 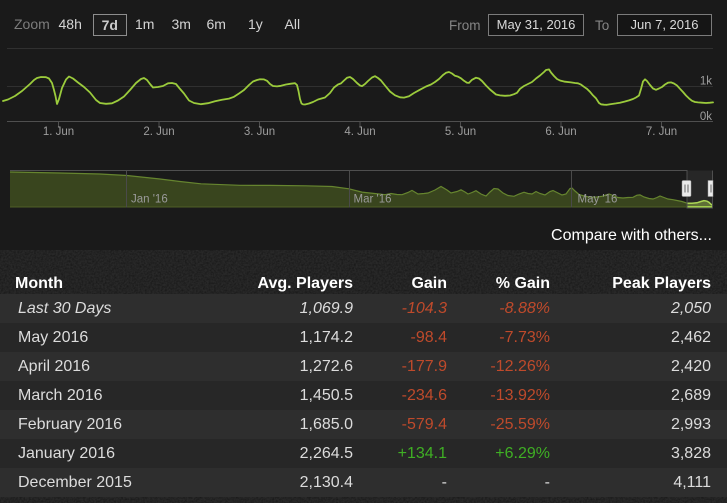 I want to click on svg-text: 1. Jun, so click(x=58, y=132).